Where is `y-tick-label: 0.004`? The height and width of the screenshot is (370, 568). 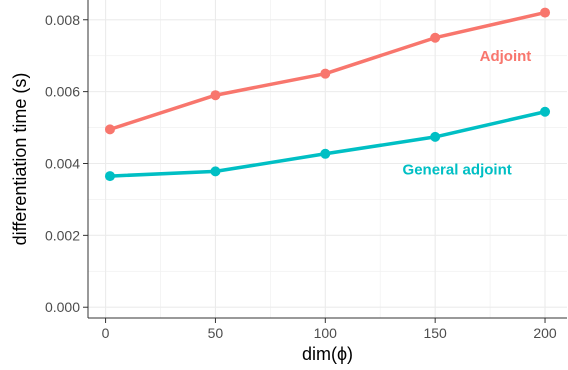
y-tick-label: 0.004 is located at coordinates (62, 163).